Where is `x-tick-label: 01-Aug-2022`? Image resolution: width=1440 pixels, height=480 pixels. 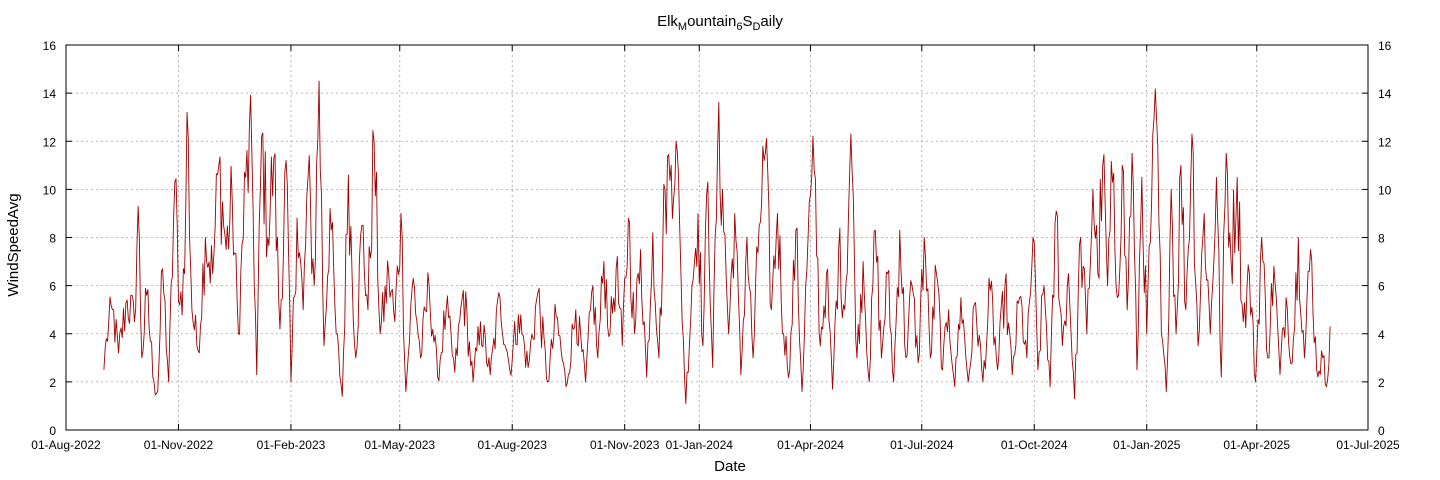 x-tick-label: 01-Aug-2022 is located at coordinates (66, 445).